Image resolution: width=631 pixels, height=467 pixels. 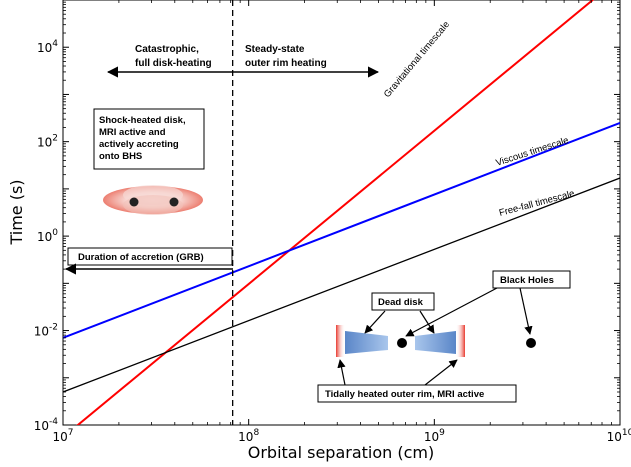 I want to click on y-tick-label: 10⁻⁴, so click(x=46, y=425).